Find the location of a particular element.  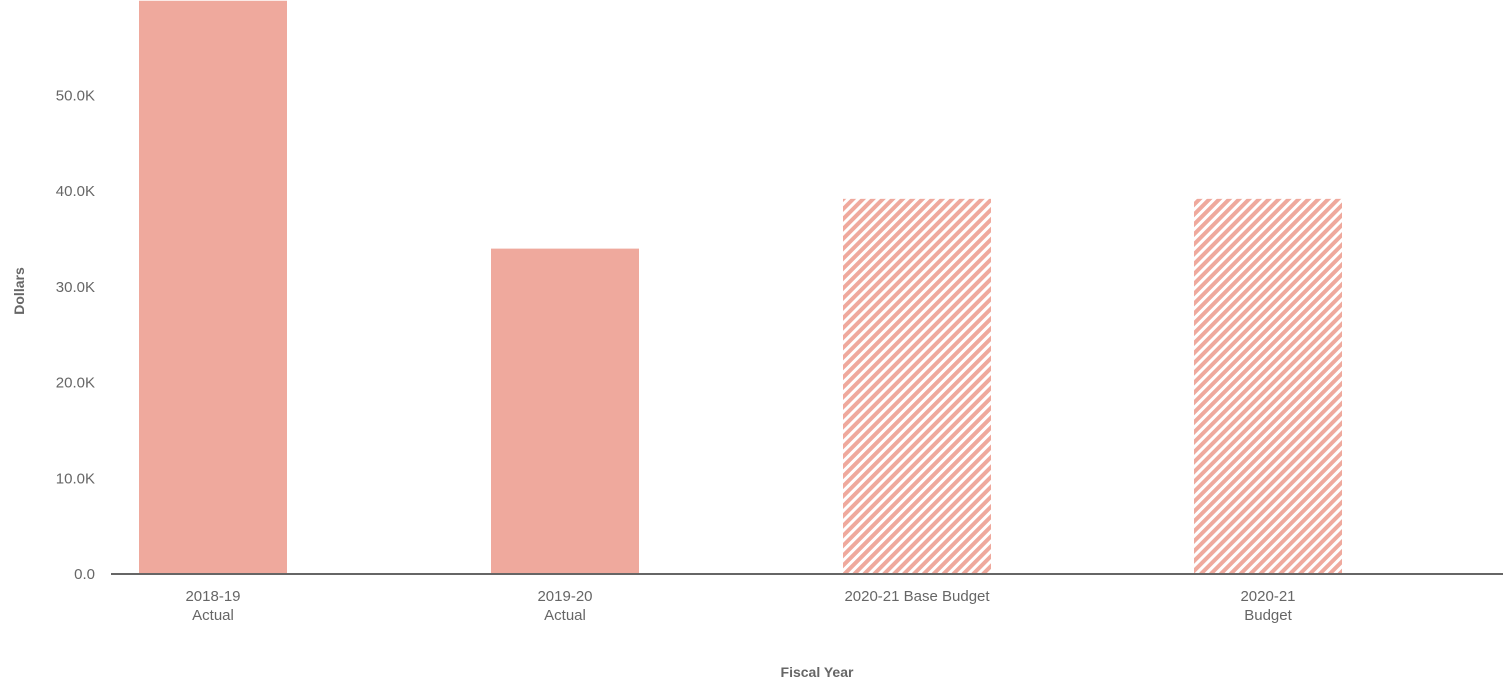

y-axis-ticks: 0.0 10.0K 20.0K 30.0K 40.0K 50.0K is located at coordinates (75, 336).